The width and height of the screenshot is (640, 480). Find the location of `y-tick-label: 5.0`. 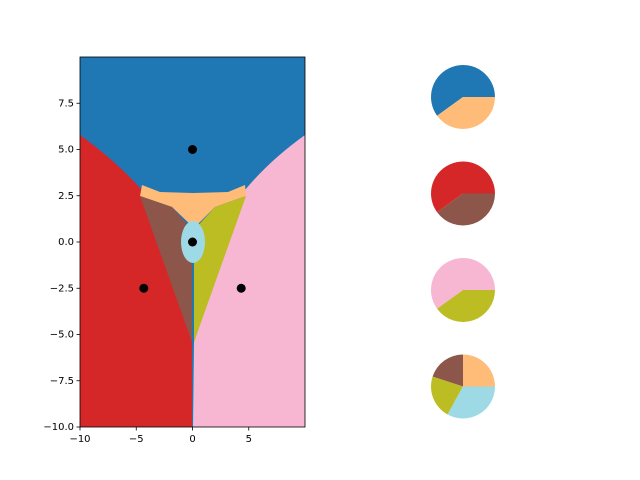

y-tick-label: 5.0 is located at coordinates (66, 150).